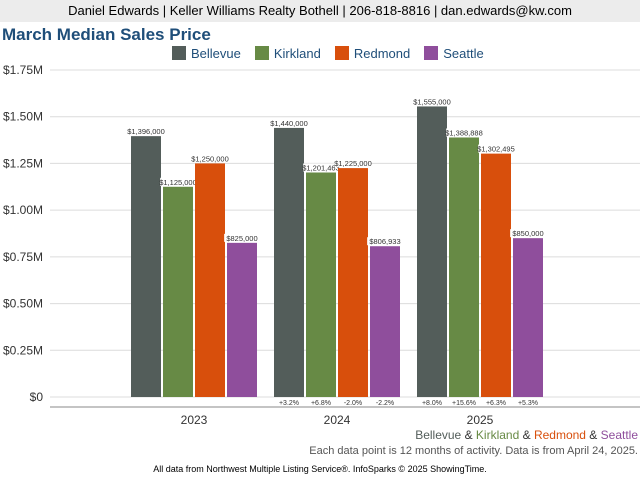  Describe the element at coordinates (23, 117) in the screenshot. I see `y-tick-label: $1.50M` at that location.